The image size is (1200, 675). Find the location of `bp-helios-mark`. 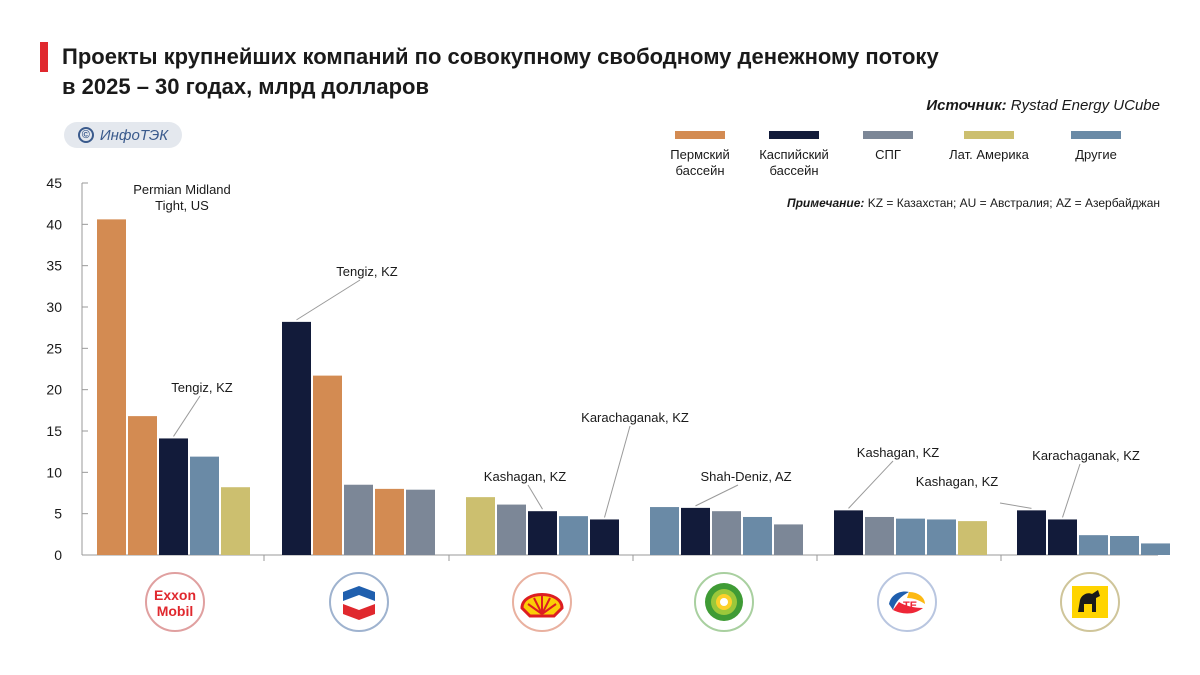

bp-helios-mark is located at coordinates (724, 602).